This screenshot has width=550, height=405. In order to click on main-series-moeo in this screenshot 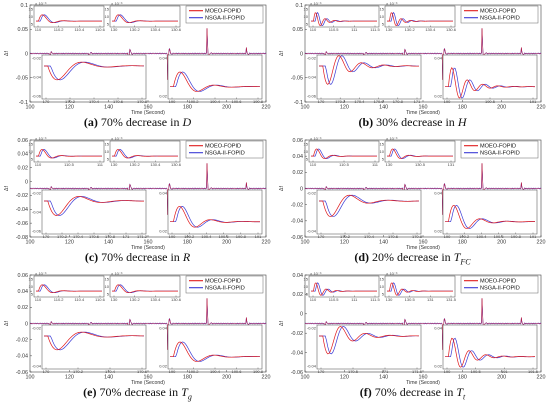, I will do `click(423, 54)`.